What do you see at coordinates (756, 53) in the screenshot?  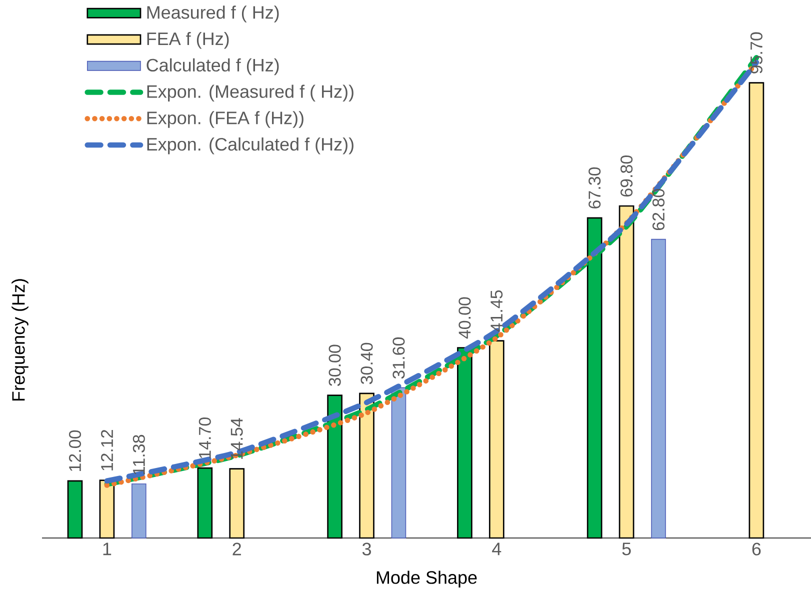 I see `data-label: 95.70` at bounding box center [756, 53].